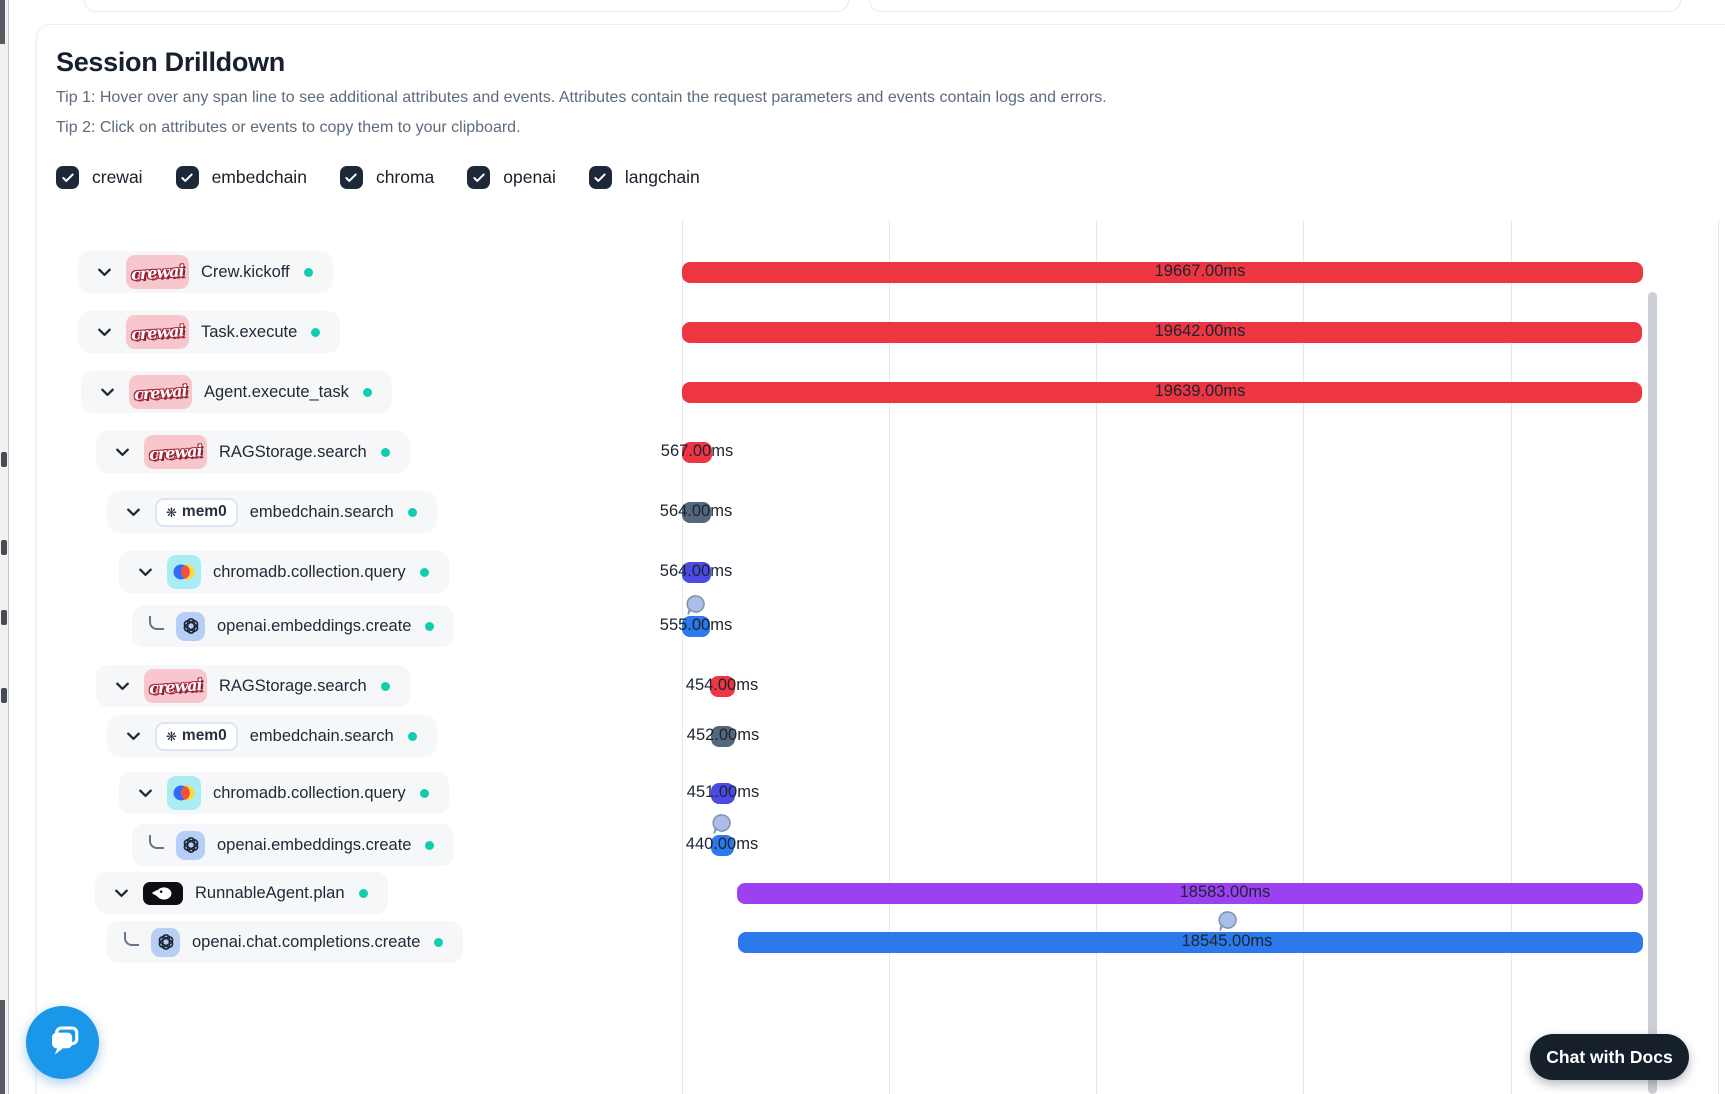 Image resolution: width=1725 pixels, height=1094 pixels. Describe the element at coordinates (245, 271) in the screenshot. I see `span-name-label: Crew.kickoff` at that location.